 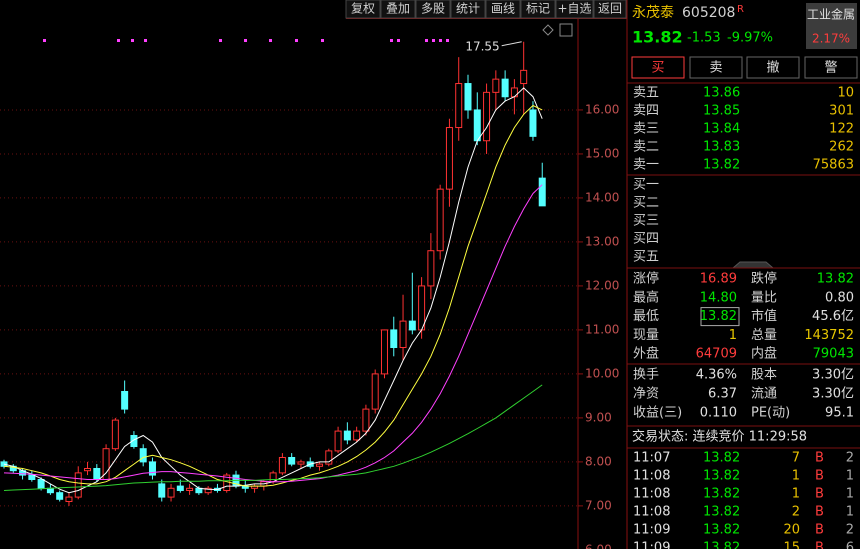 What do you see at coordinates (598, 417) in the screenshot?
I see `y-tick-label: 9.00` at bounding box center [598, 417].